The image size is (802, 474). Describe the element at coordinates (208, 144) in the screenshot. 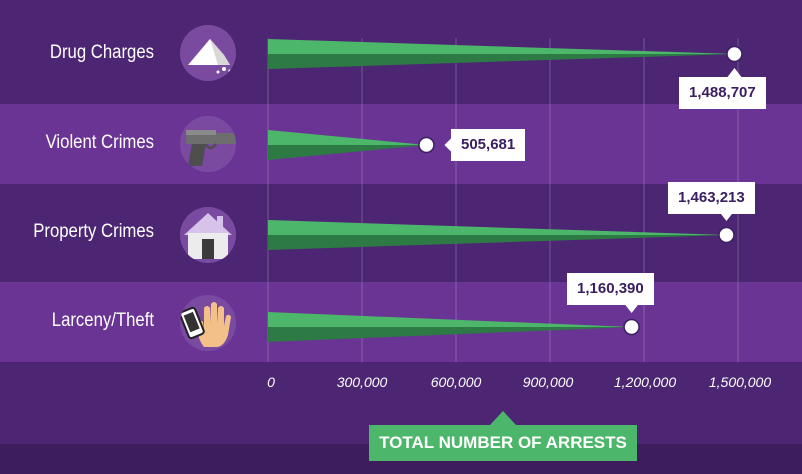

I see `handgun-icon` at that location.